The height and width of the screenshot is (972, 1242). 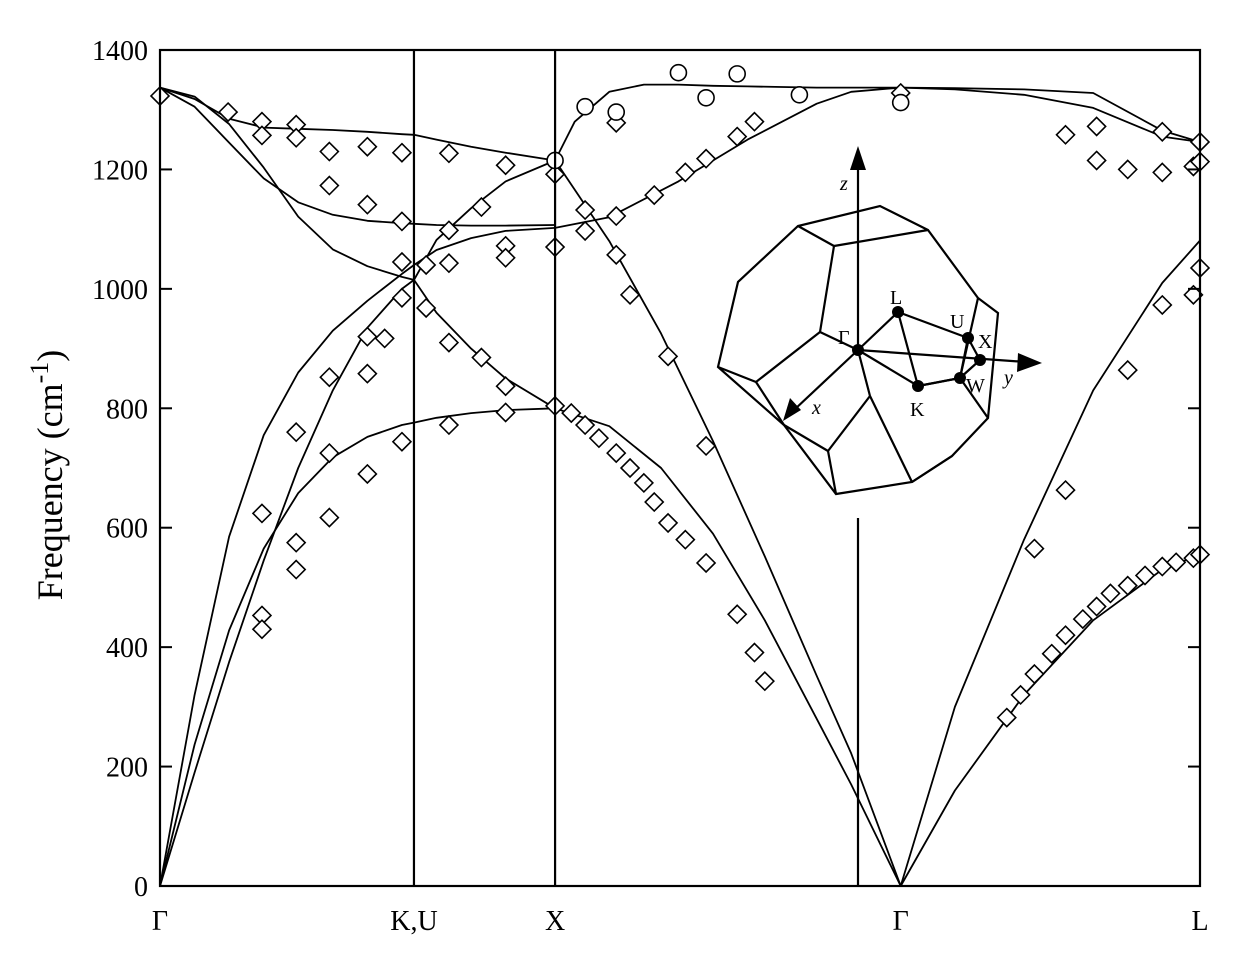 What do you see at coordinates (917, 410) in the screenshot?
I see `inset-point-k: K` at bounding box center [917, 410].